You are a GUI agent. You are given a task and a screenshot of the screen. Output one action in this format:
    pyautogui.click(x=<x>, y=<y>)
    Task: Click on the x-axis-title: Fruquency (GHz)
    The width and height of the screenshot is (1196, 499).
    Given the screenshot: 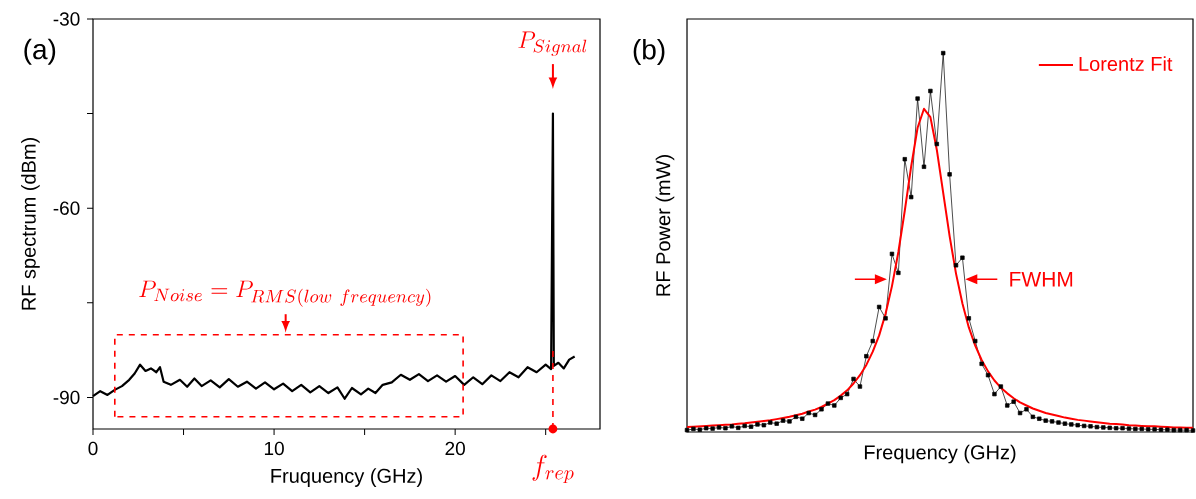 What is the action you would take?
    pyautogui.click(x=346, y=477)
    